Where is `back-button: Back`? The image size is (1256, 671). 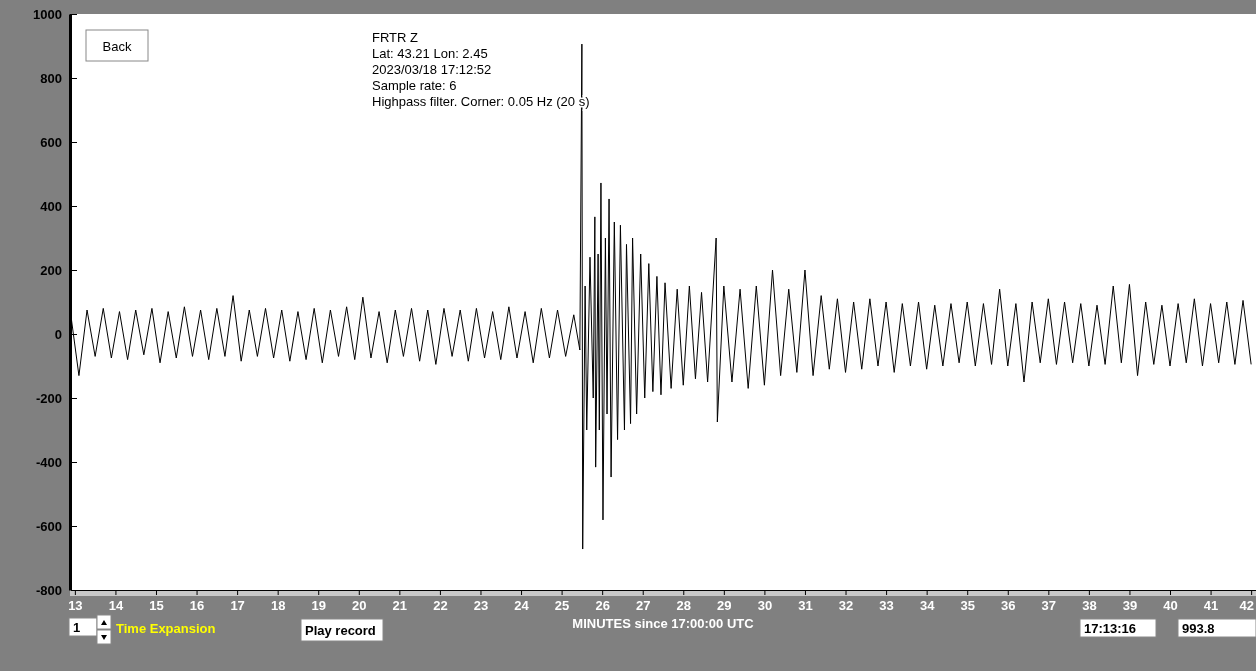 back-button: Back is located at coordinates (117, 45).